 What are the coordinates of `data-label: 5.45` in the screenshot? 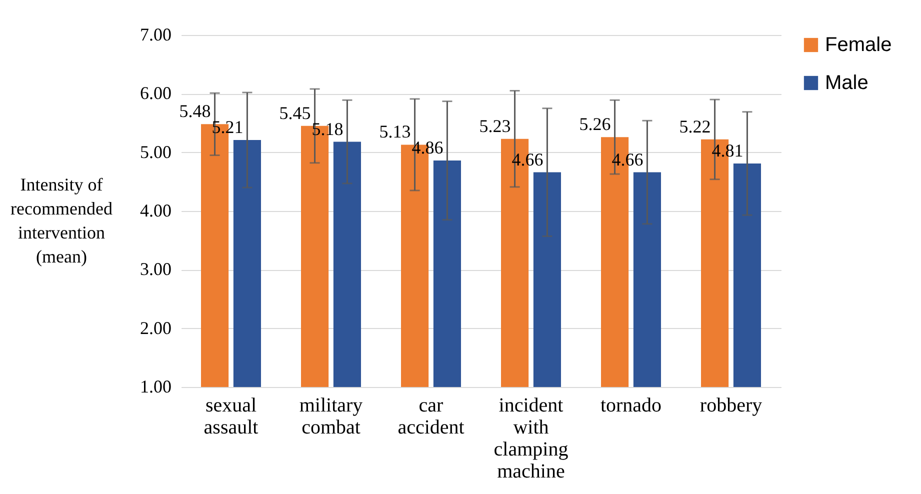 It's located at (295, 112).